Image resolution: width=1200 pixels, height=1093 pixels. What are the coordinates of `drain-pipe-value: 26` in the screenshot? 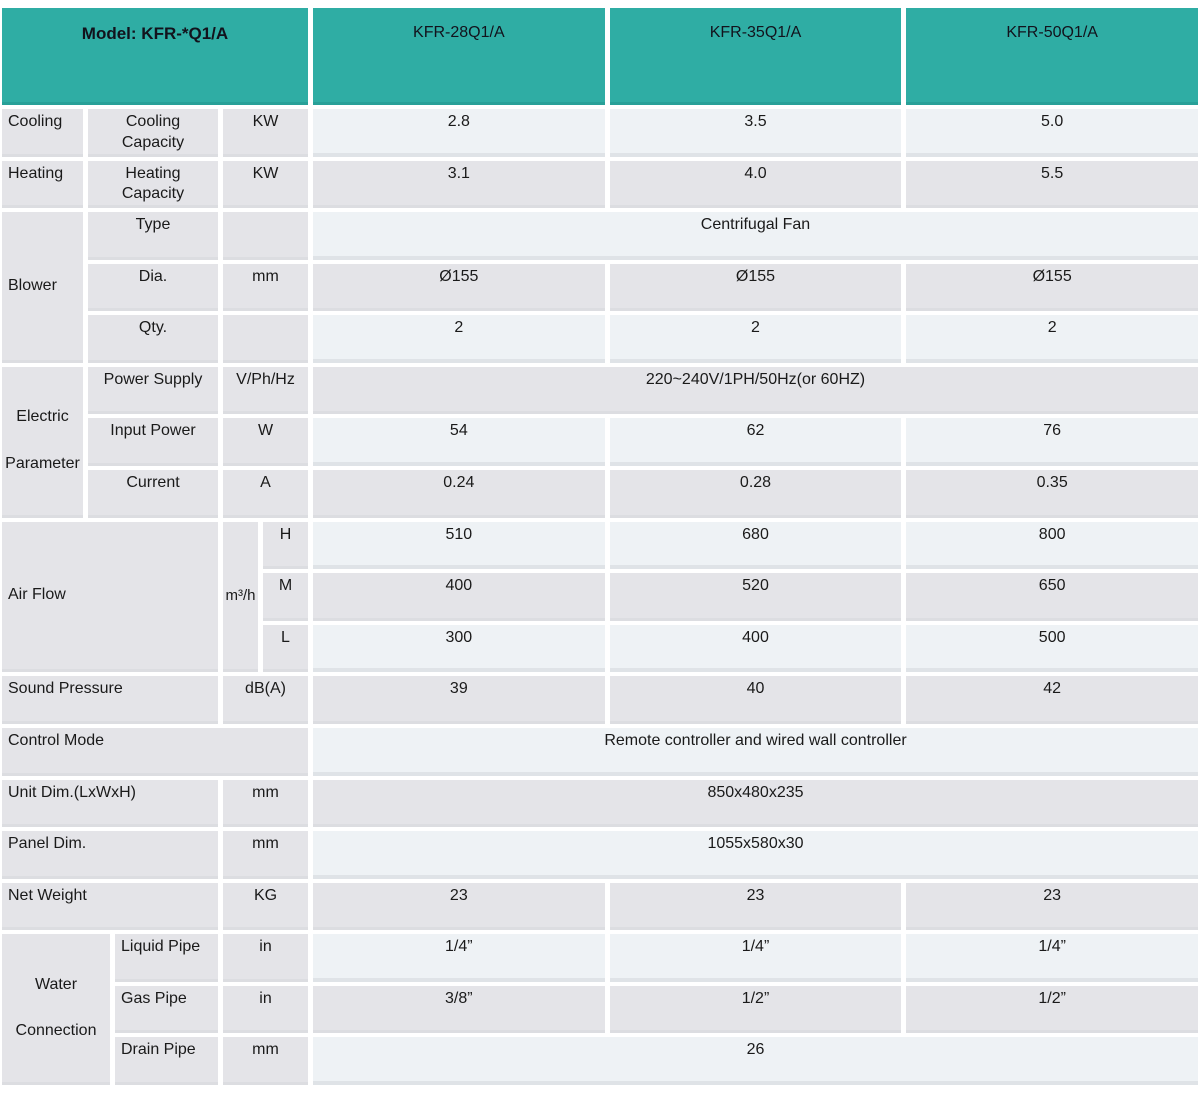 It's located at (755, 1061).